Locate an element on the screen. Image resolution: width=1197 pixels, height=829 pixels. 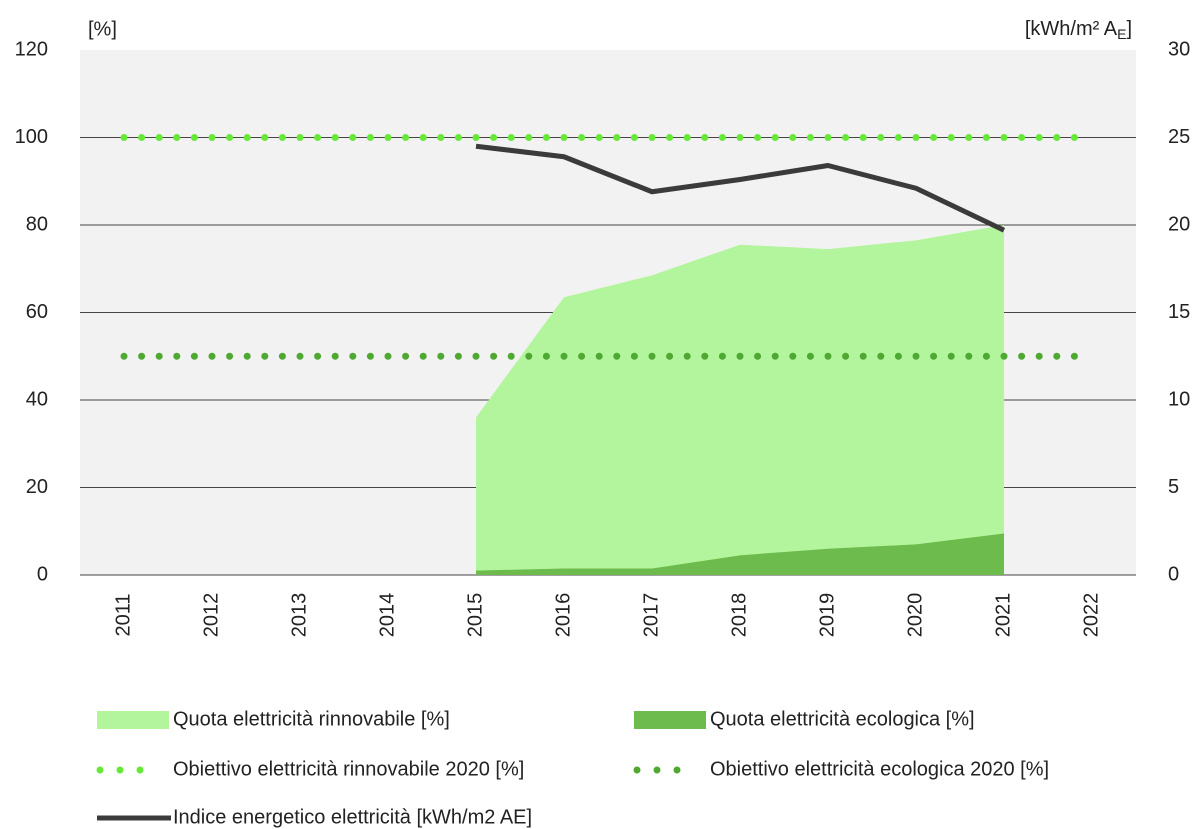
y-tick-label: 80 is located at coordinates (37, 224).